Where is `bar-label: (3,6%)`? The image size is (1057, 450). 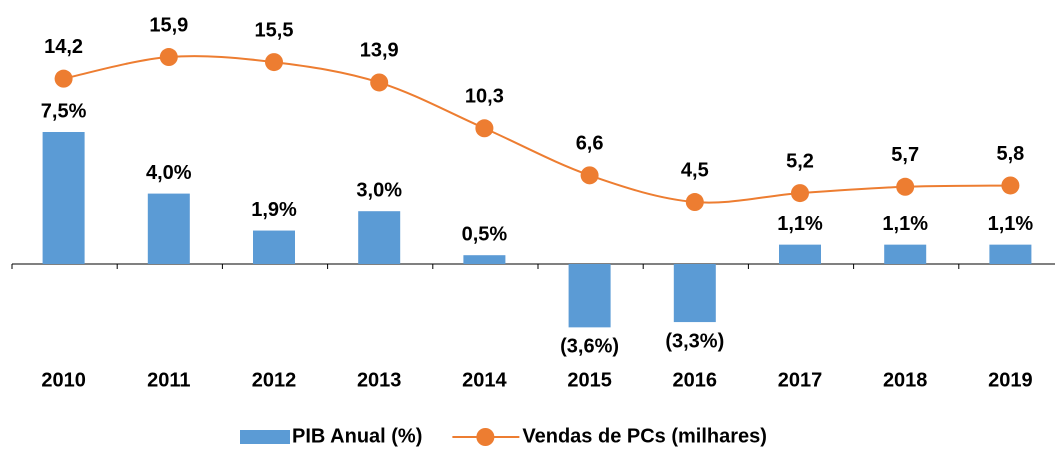 bar-label: (3,6%) is located at coordinates (589, 347).